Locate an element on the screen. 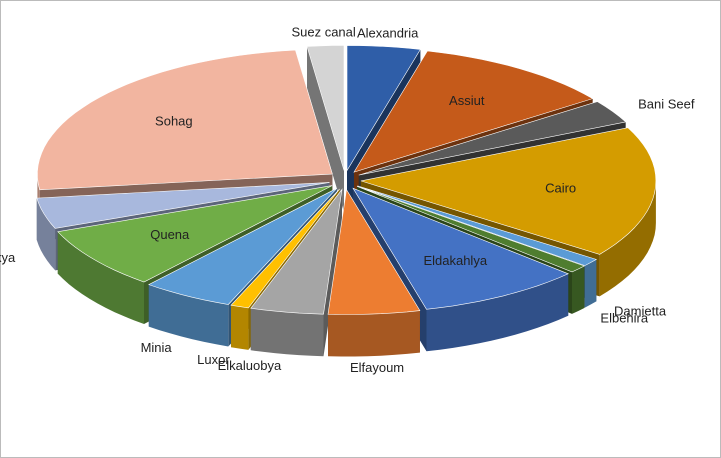 This screenshot has height=458, width=721. slice-wall is located at coordinates (325, 129).